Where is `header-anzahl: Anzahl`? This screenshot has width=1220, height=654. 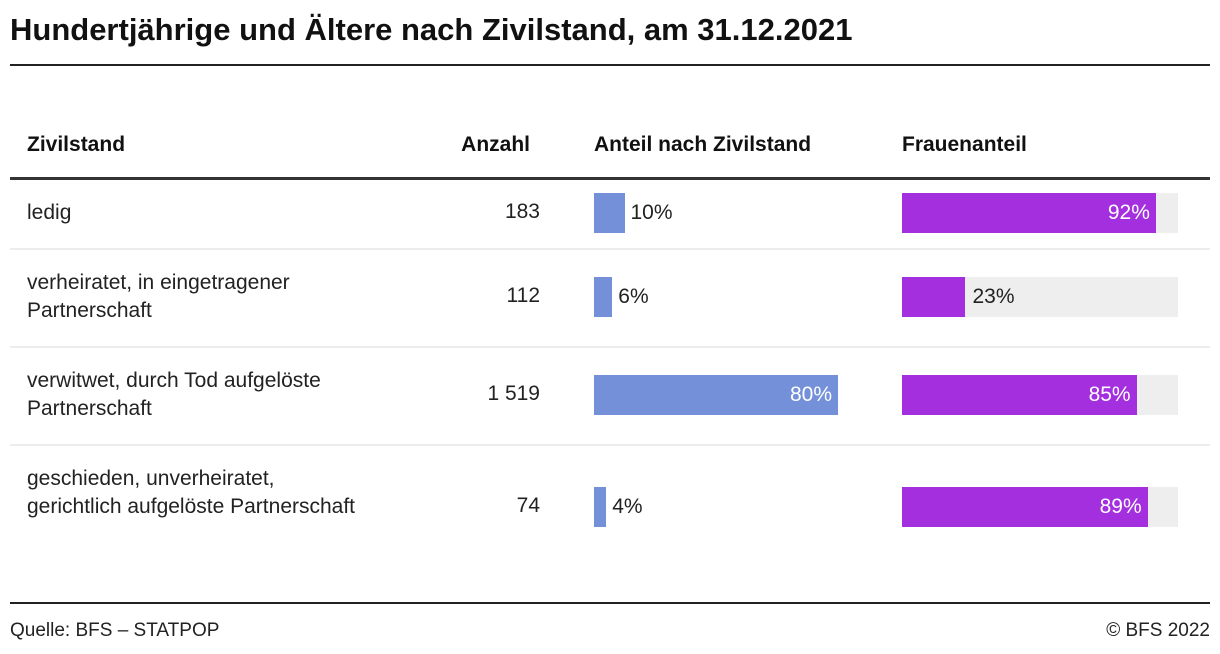 header-anzahl: Anzahl is located at coordinates (495, 144).